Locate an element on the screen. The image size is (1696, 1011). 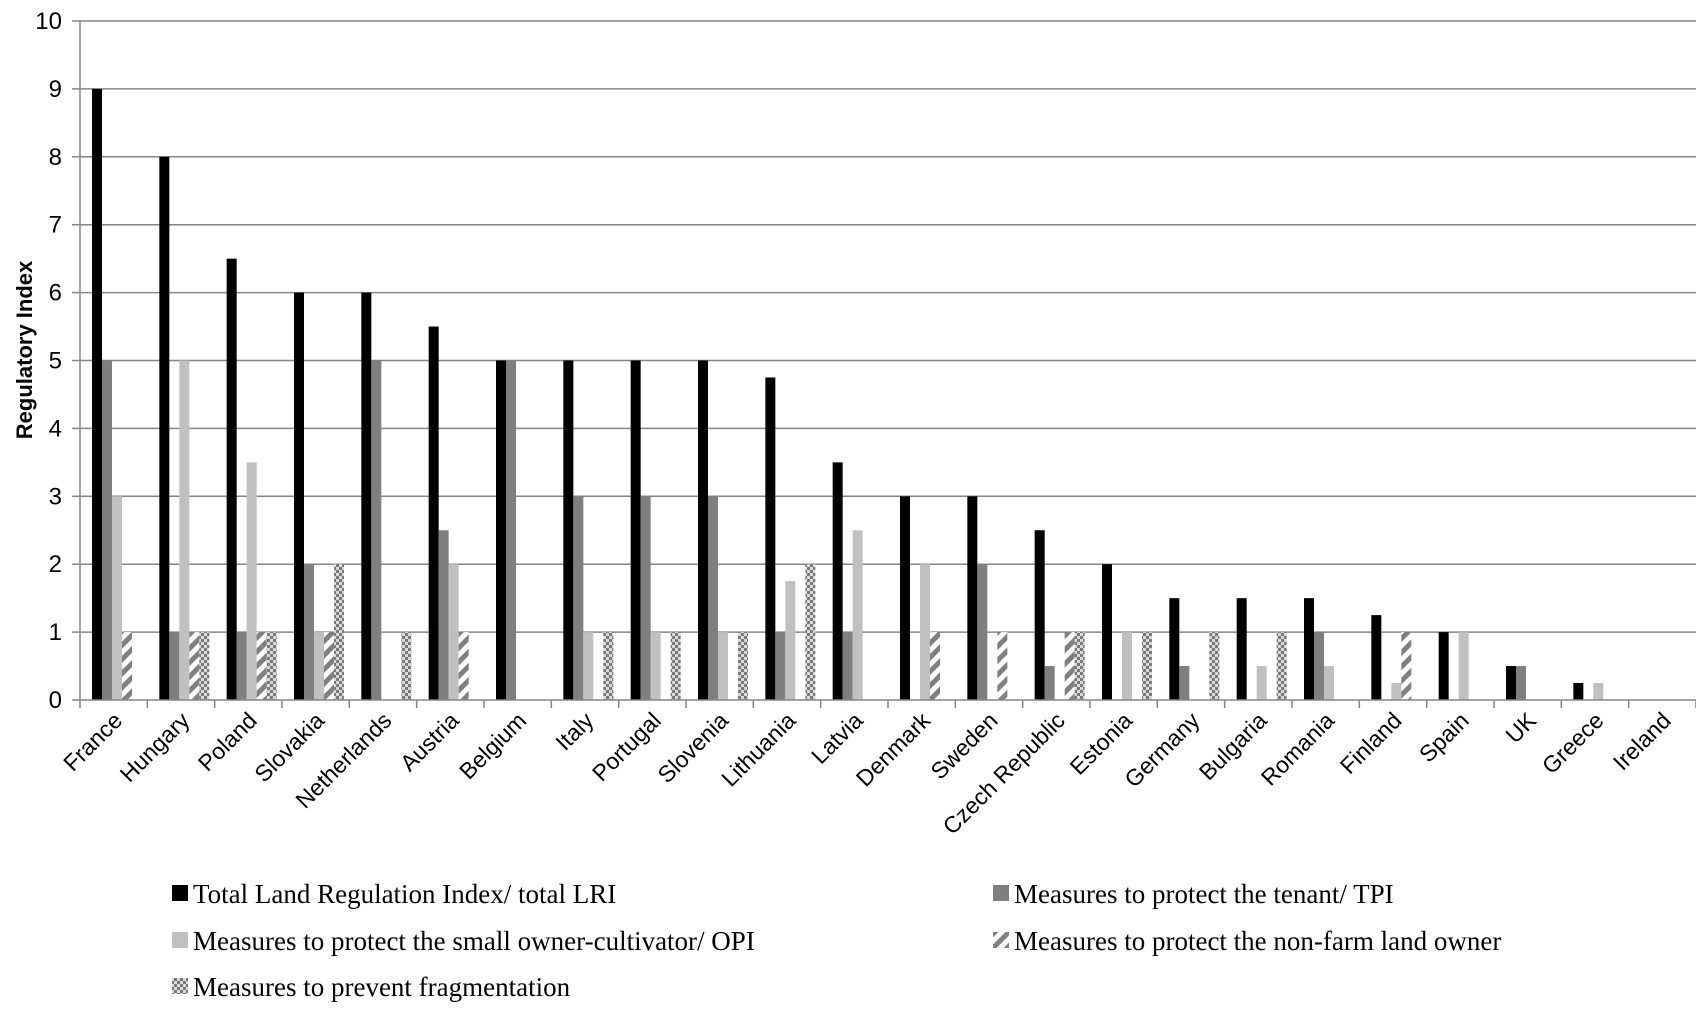
x-tick-label: Spain is located at coordinates (1444, 737).